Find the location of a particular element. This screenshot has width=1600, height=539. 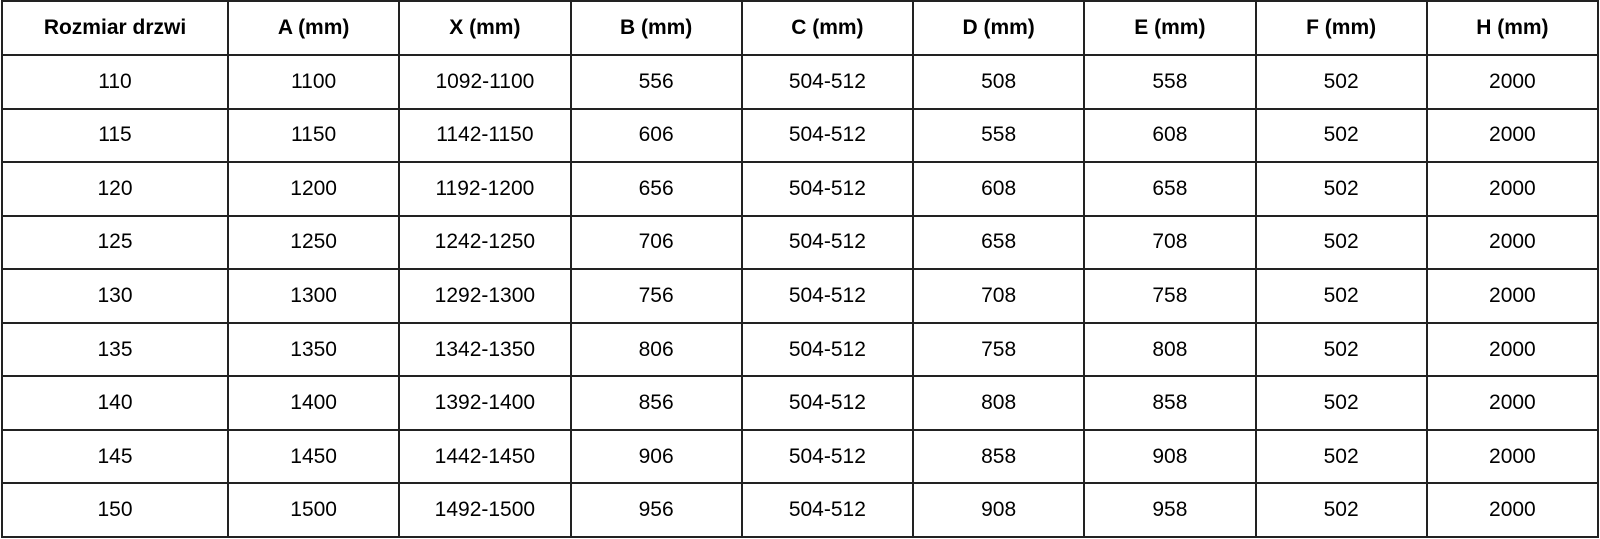

table-cell: 956 is located at coordinates (656, 510).